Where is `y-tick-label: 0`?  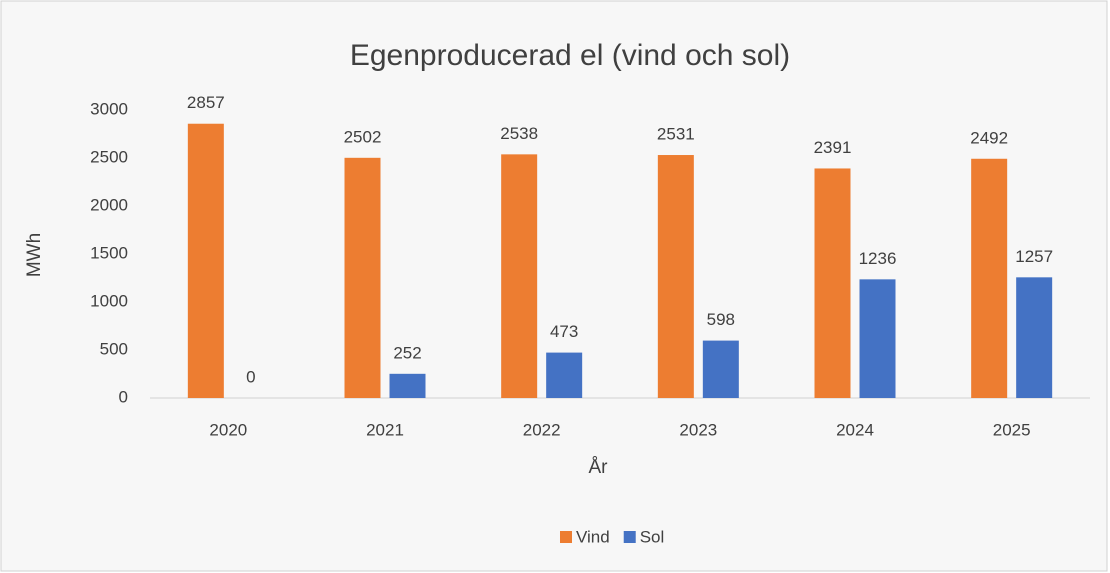
y-tick-label: 0 is located at coordinates (123, 396).